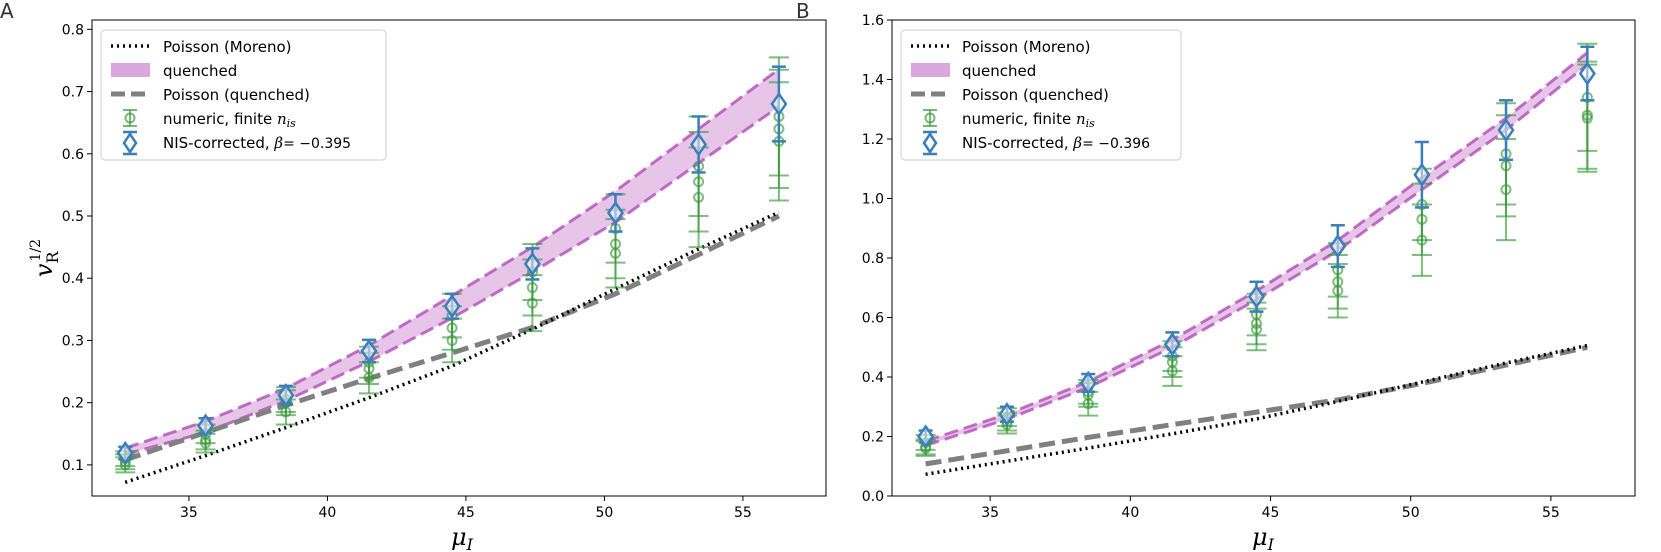 The image size is (1661, 552). What do you see at coordinates (605, 513) in the screenshot?
I see `panel-a-xtick-label: 50` at bounding box center [605, 513].